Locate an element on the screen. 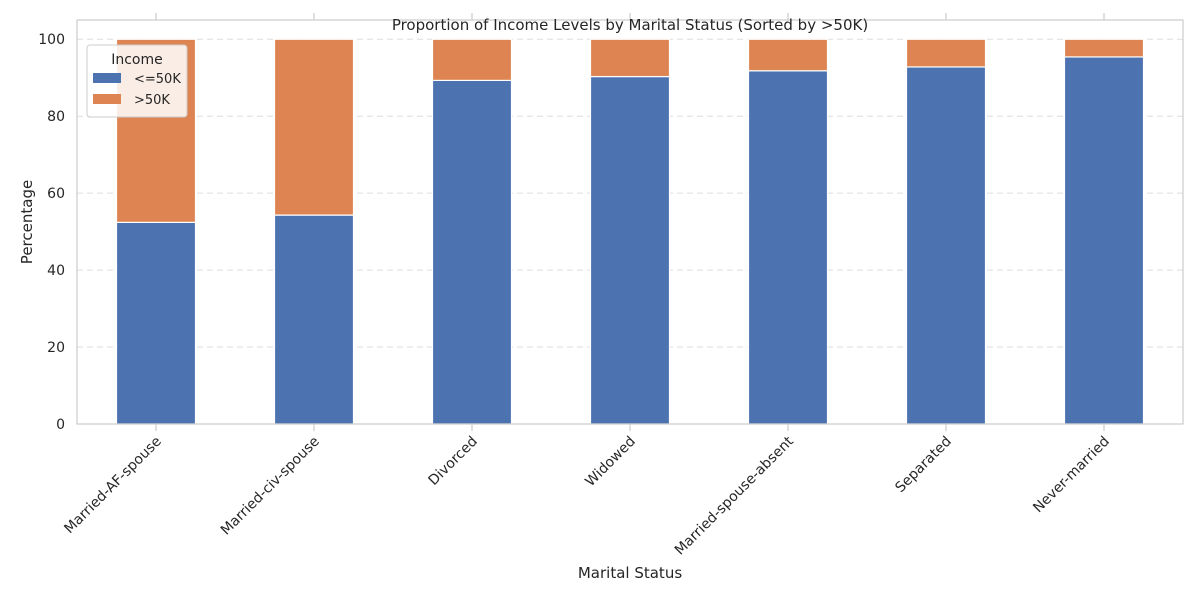 The image size is (1200, 604). legend: Income <=50K >50K is located at coordinates (137, 81).